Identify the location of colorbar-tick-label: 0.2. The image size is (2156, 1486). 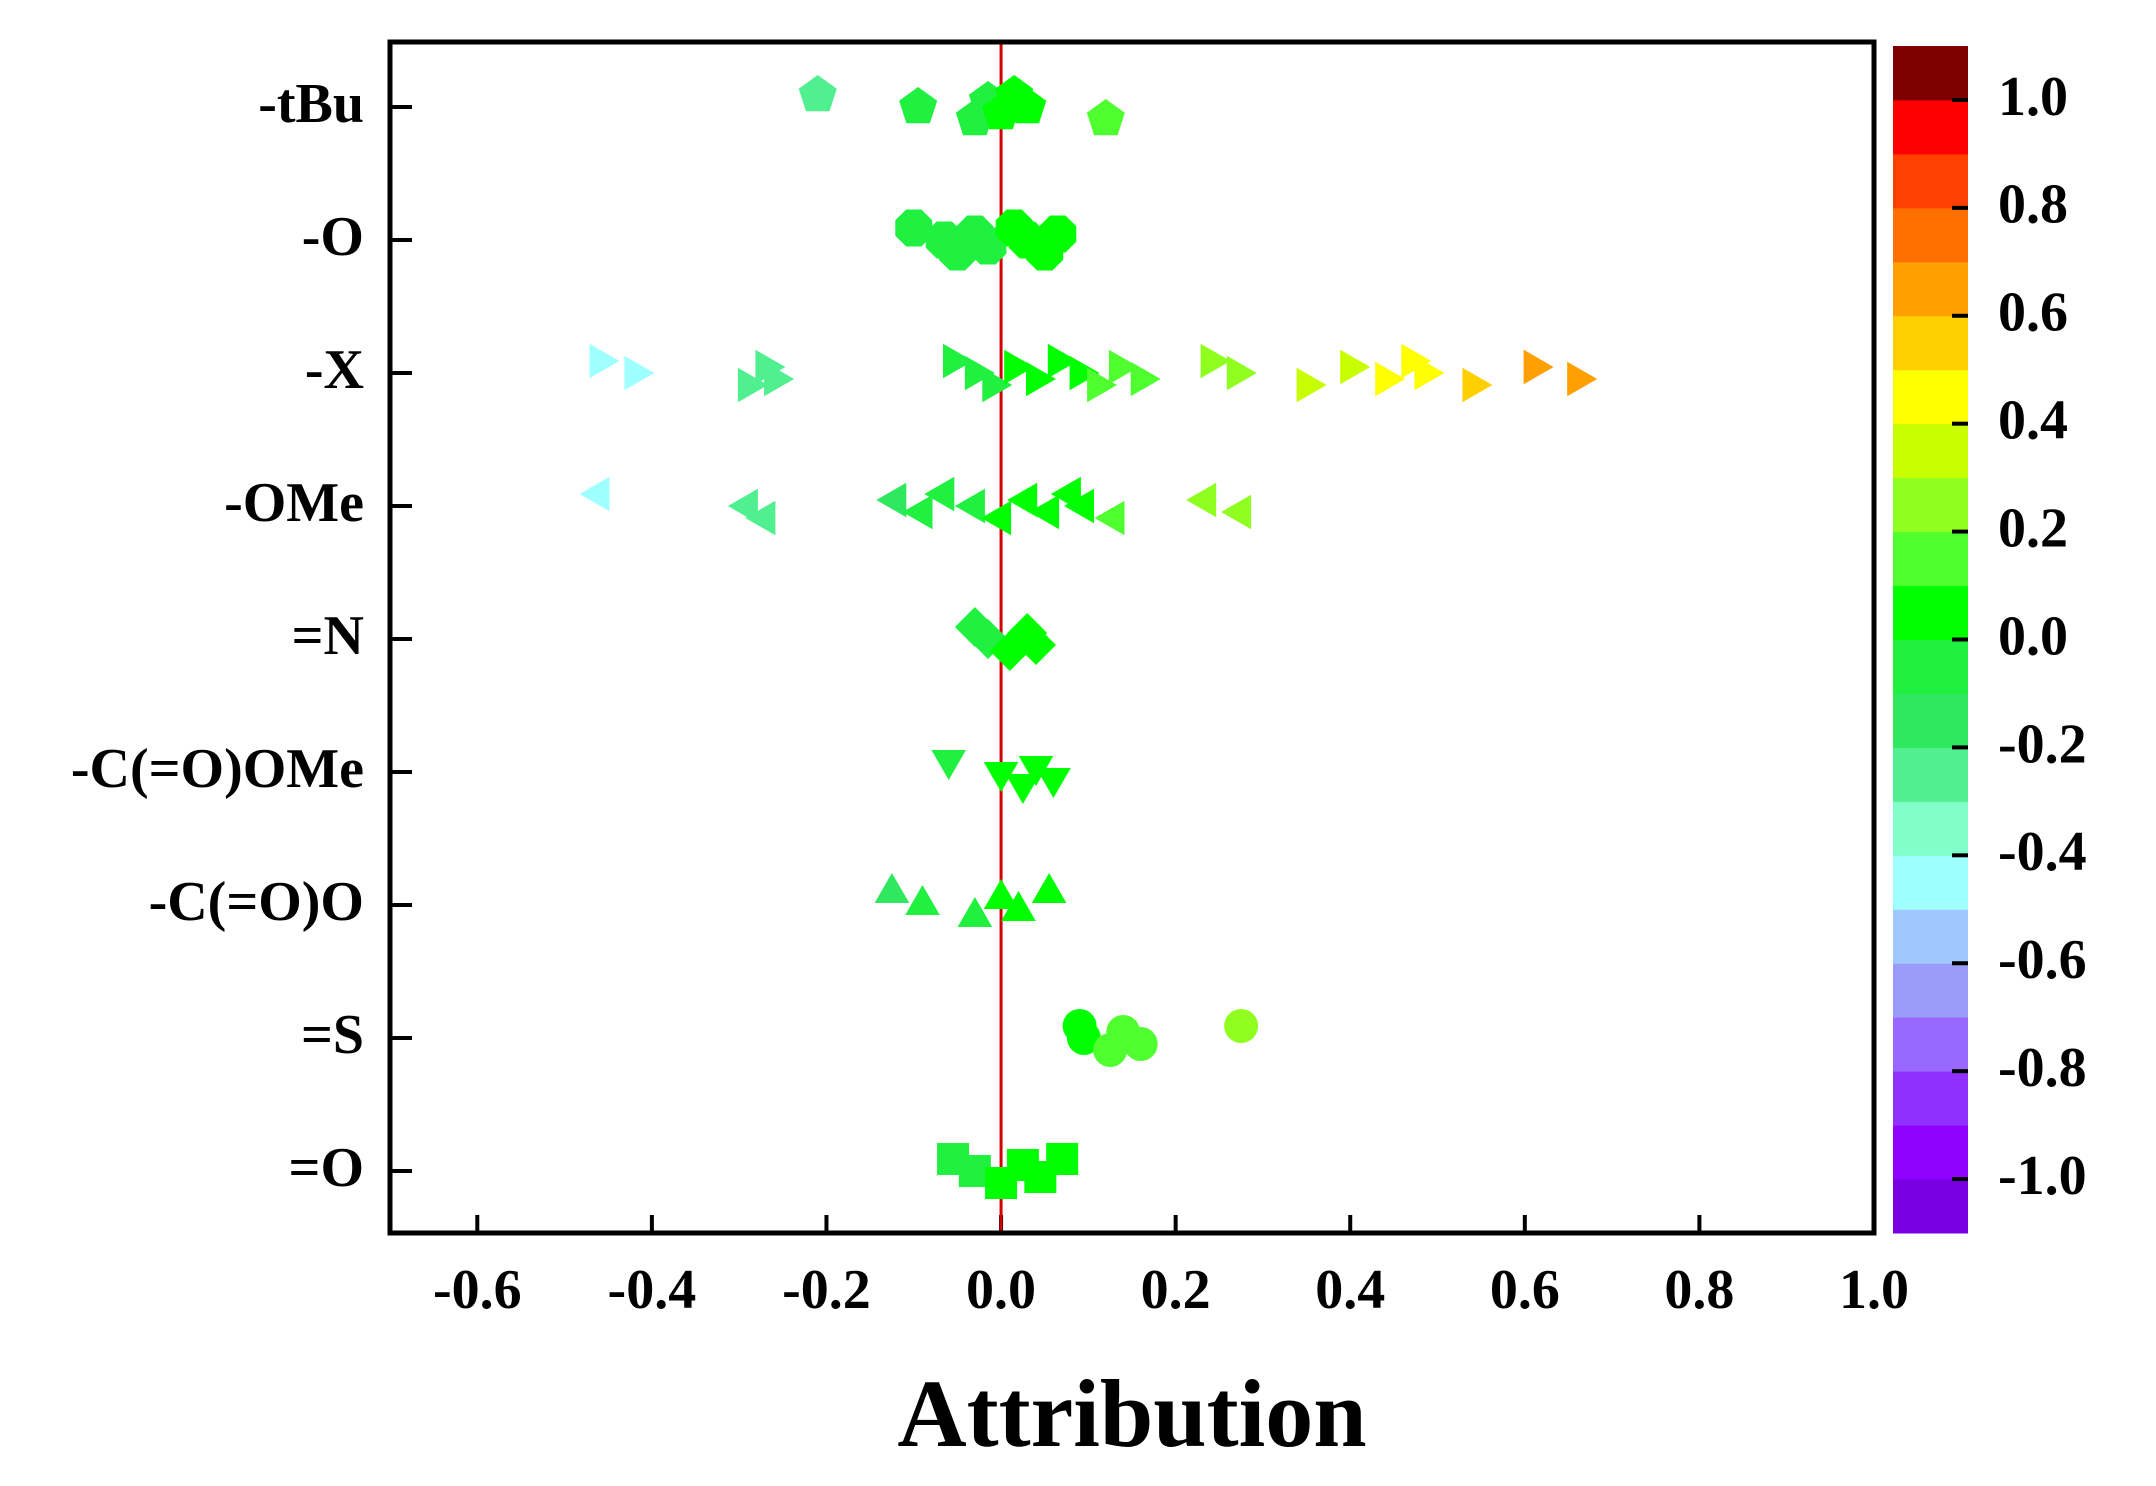
(2033, 528).